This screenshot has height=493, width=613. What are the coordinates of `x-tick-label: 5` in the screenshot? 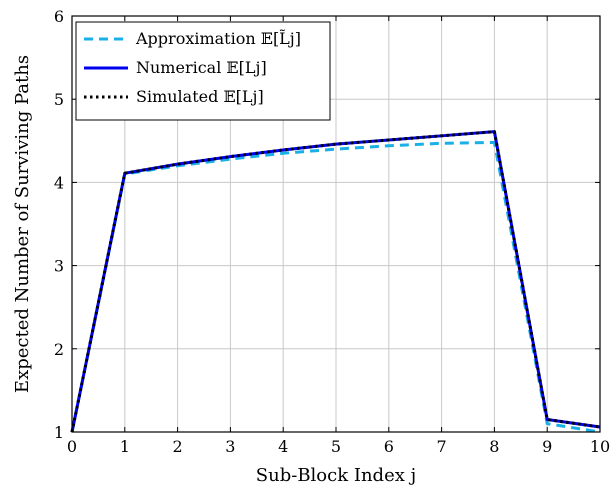 It's located at (336, 446).